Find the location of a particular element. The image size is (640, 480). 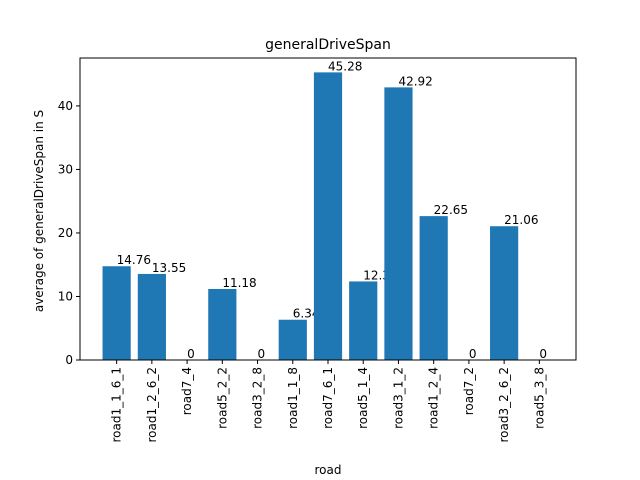

x-tick-label-road3_1_2: road3_1_2 is located at coordinates (398, 398).